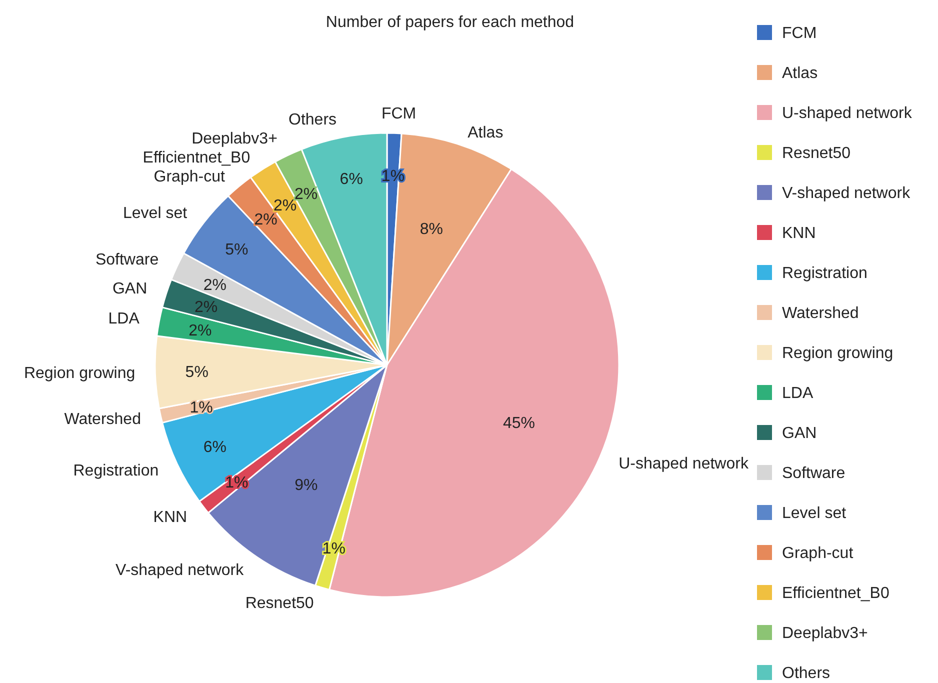 The width and height of the screenshot is (938, 683). What do you see at coordinates (80, 373) in the screenshot?
I see `slice-label: Region growing` at bounding box center [80, 373].